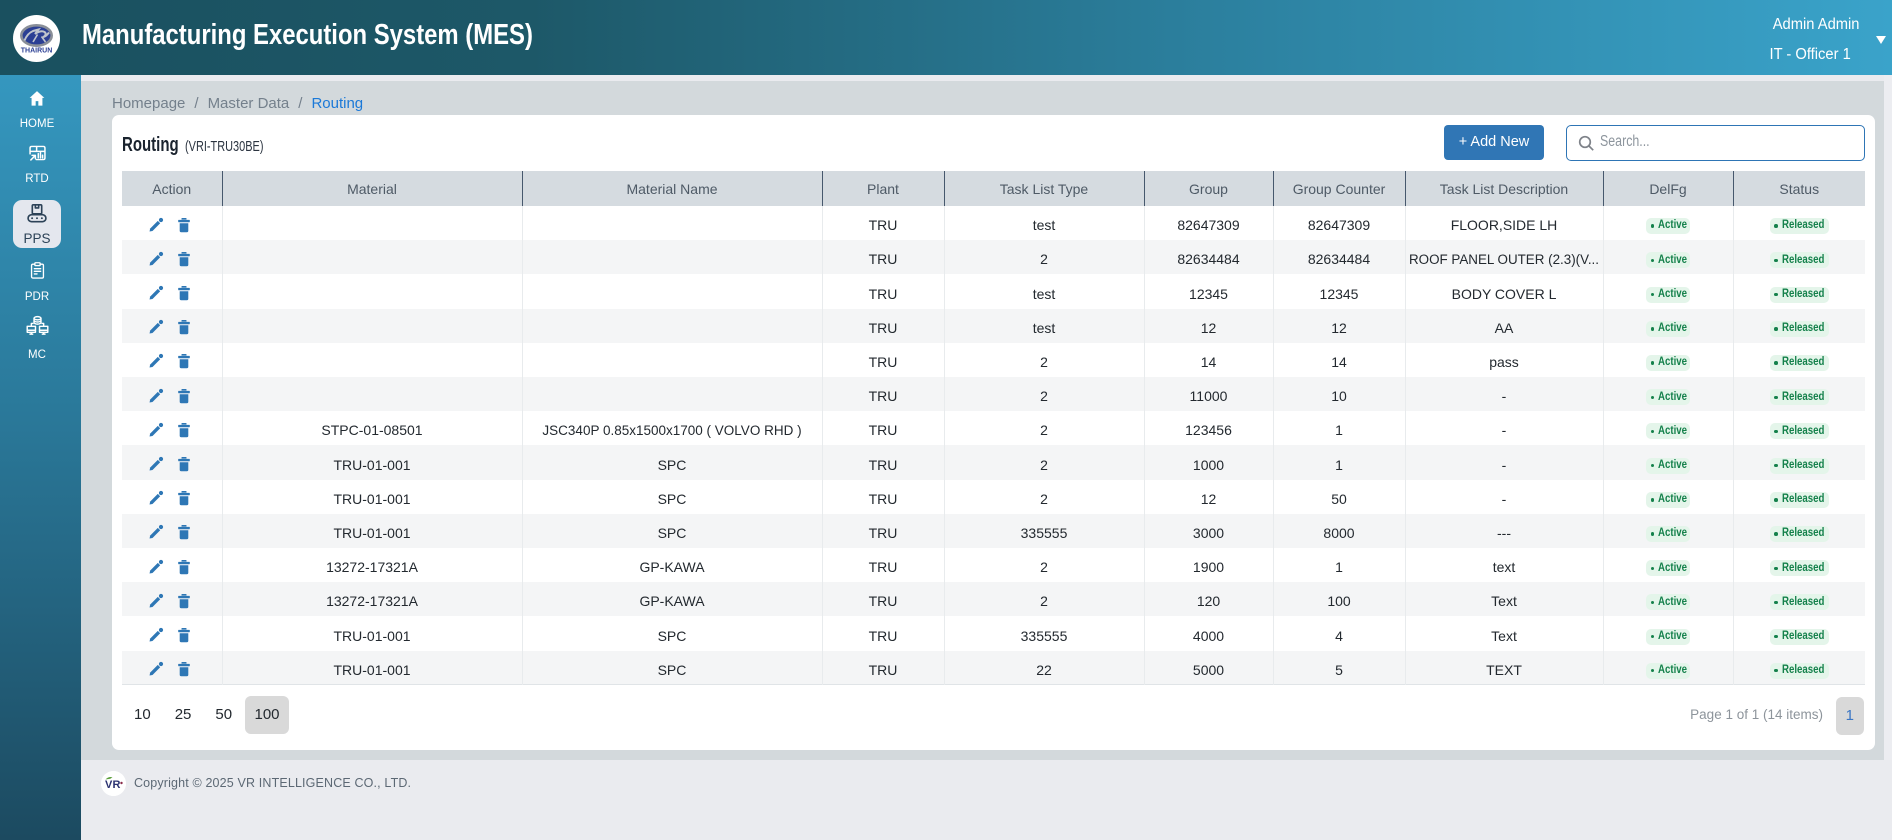 This screenshot has height=840, width=1892. Describe the element at coordinates (117, 785) in the screenshot. I see `svg-text: R` at that location.